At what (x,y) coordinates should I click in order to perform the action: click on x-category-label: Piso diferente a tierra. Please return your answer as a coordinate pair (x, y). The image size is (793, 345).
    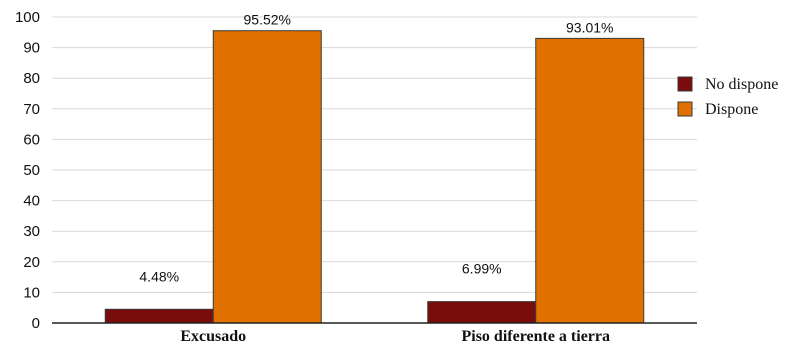
    Looking at the image, I should click on (535, 336).